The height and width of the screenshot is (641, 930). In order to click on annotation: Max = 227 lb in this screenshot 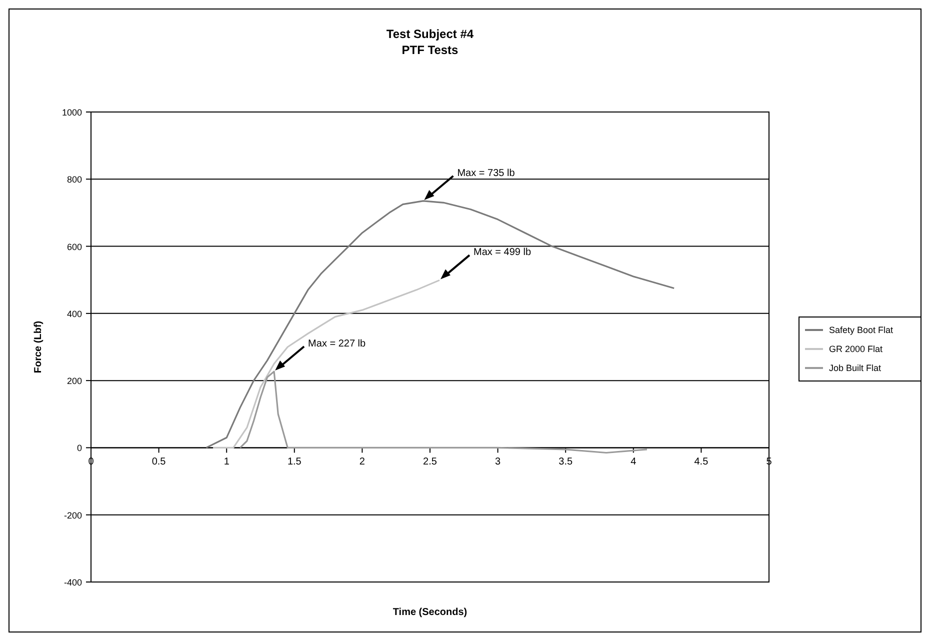, I will do `click(337, 344)`.